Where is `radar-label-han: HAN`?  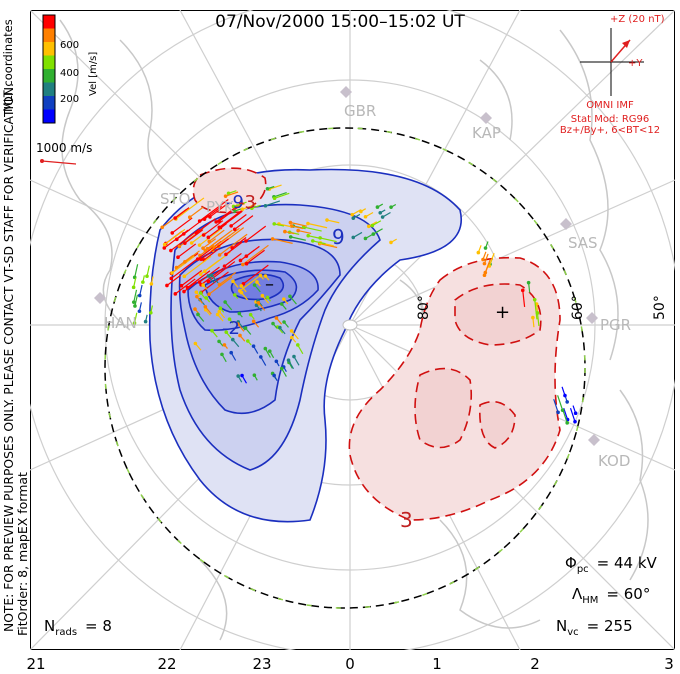 radar-label-han: HAN is located at coordinates (120, 323).